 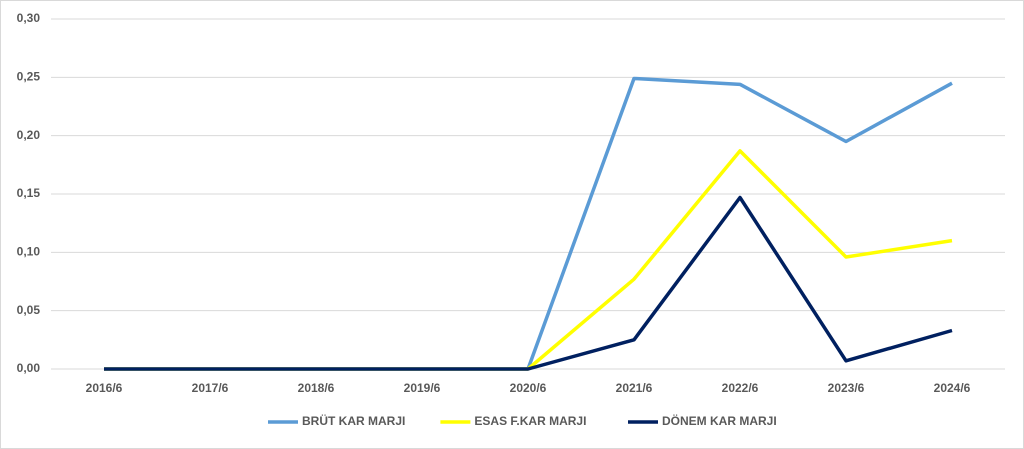 What do you see at coordinates (719, 420) in the screenshot?
I see `legend-label: DÖNEM KAR MARJI` at bounding box center [719, 420].